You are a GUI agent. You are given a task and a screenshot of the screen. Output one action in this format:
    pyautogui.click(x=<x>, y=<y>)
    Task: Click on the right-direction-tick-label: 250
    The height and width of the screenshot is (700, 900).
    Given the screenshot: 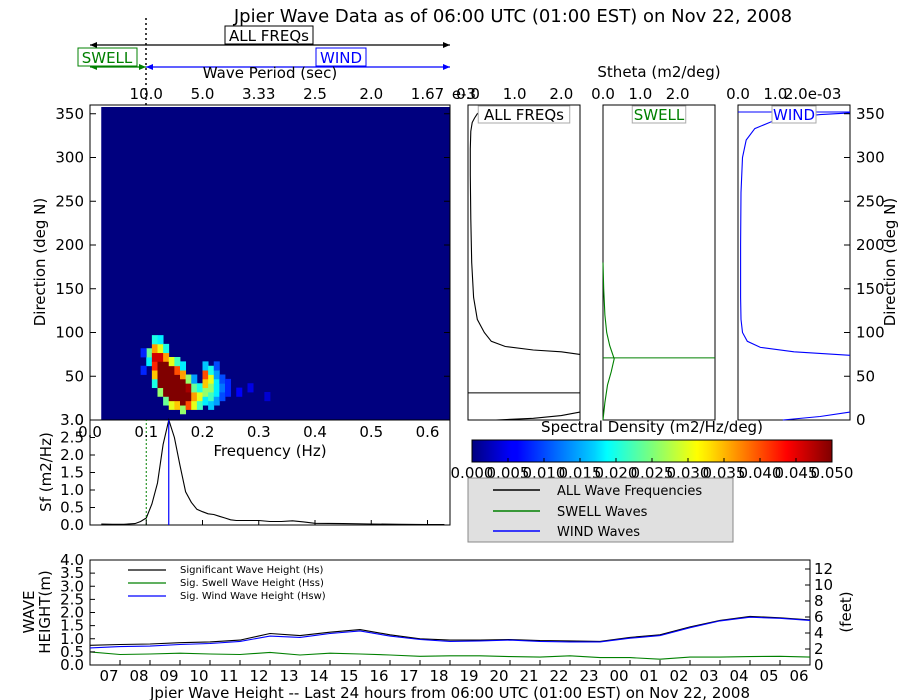 What is the action you would take?
    pyautogui.click(x=870, y=201)
    